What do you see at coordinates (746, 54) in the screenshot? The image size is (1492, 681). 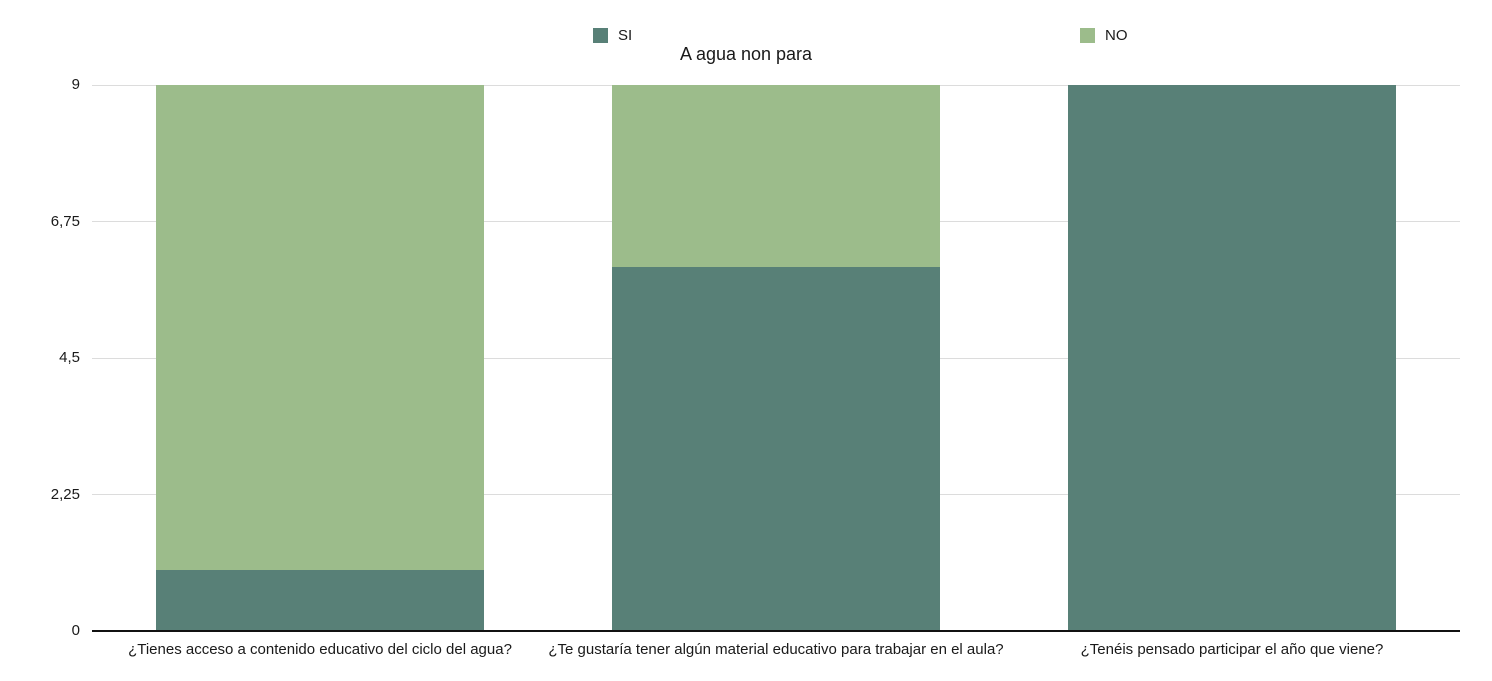 I see `chart-title: A agua non para` at bounding box center [746, 54].